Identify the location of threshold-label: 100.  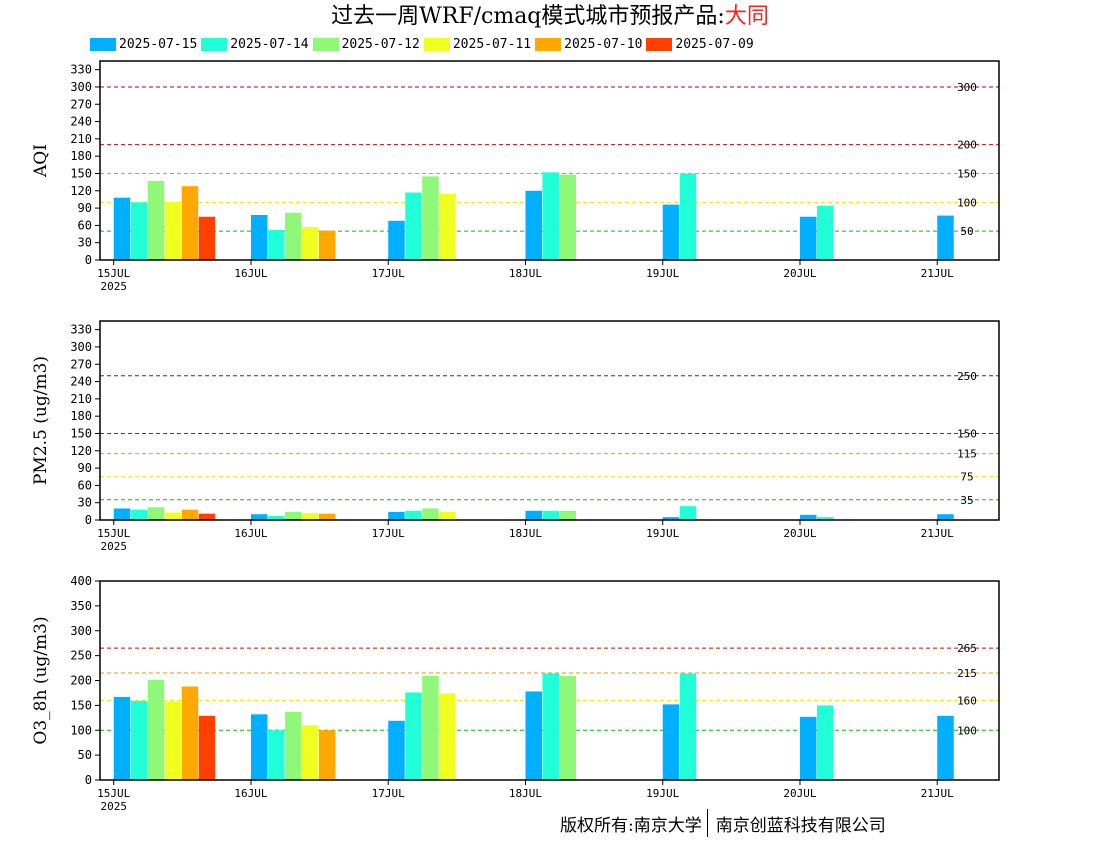
(967, 202).